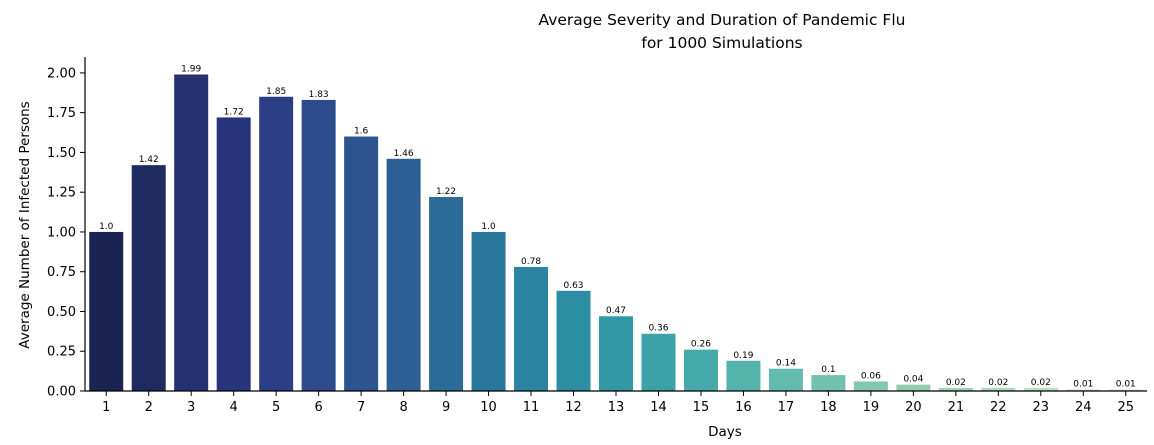  What do you see at coordinates (234, 112) in the screenshot?
I see `value-label-day-4: 1.72` at bounding box center [234, 112].